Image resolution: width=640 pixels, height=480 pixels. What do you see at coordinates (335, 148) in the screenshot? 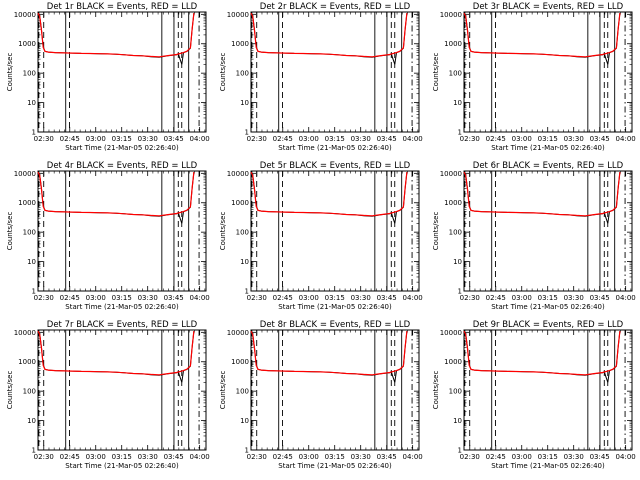
I see `panel-2-xlabel: Start Time (21-Mar-05 02:26:40)` at bounding box center [335, 148].